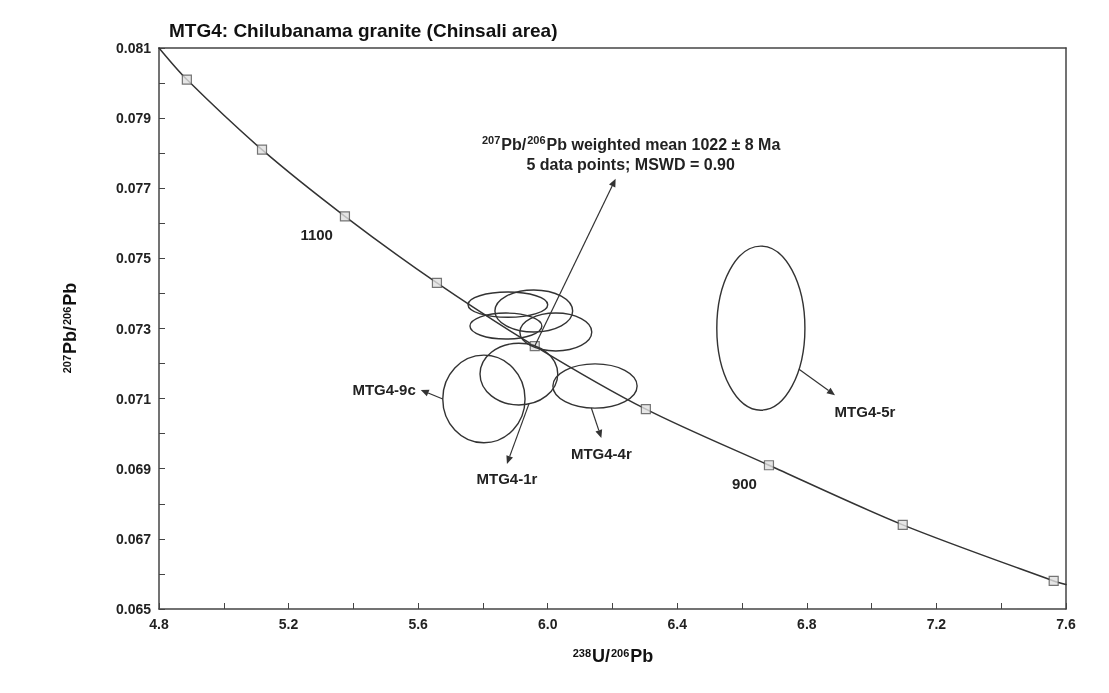 The height and width of the screenshot is (693, 1109). I want to click on y-tick-label: 0.073, so click(133, 328).